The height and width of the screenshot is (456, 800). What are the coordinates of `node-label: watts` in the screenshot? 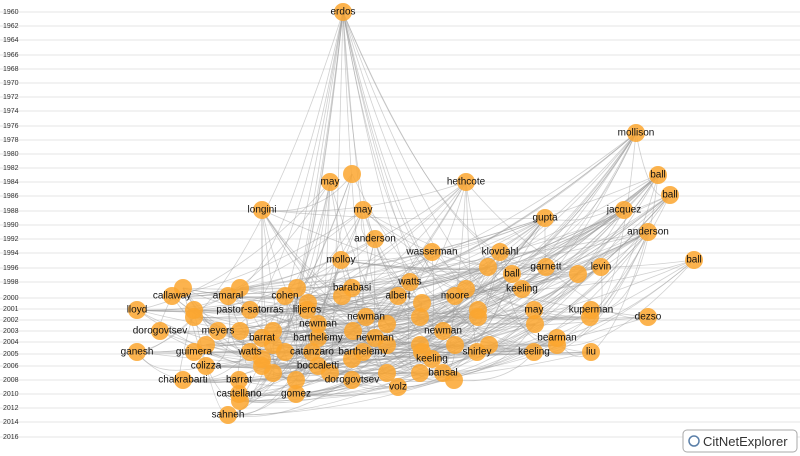 It's located at (249, 352).